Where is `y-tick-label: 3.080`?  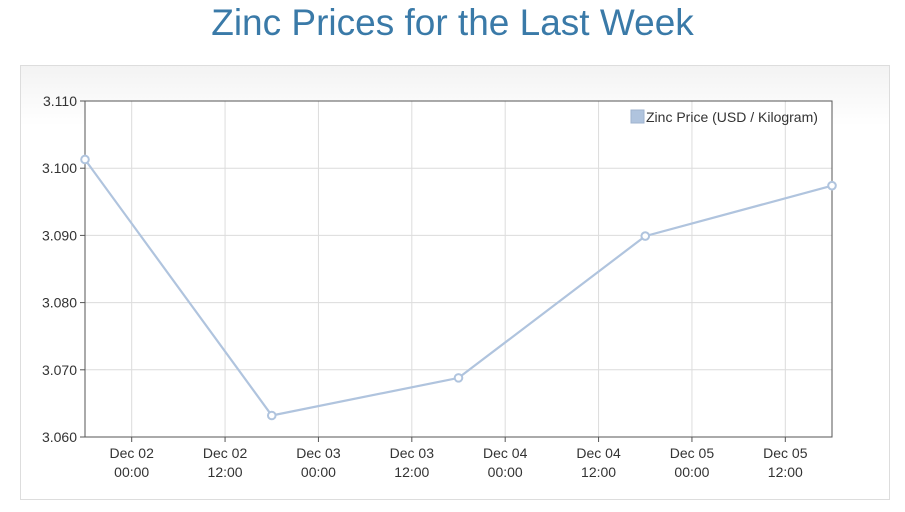 y-tick-label: 3.080 is located at coordinates (59, 303).